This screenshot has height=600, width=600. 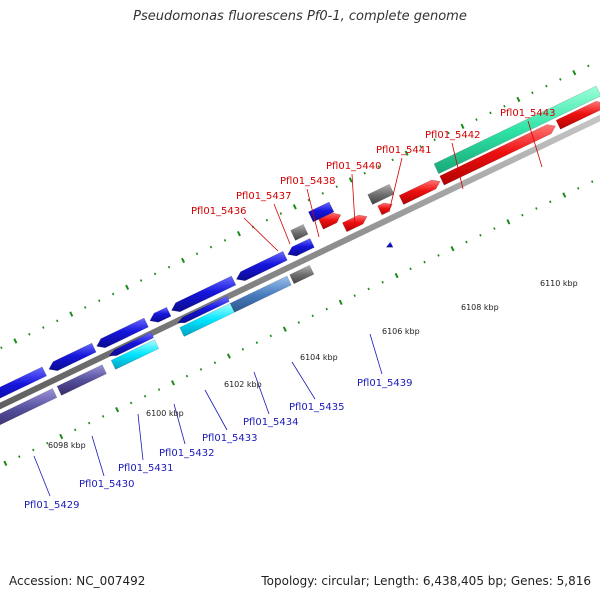 I want to click on scale-label: 6110 kbp, so click(x=559, y=283).